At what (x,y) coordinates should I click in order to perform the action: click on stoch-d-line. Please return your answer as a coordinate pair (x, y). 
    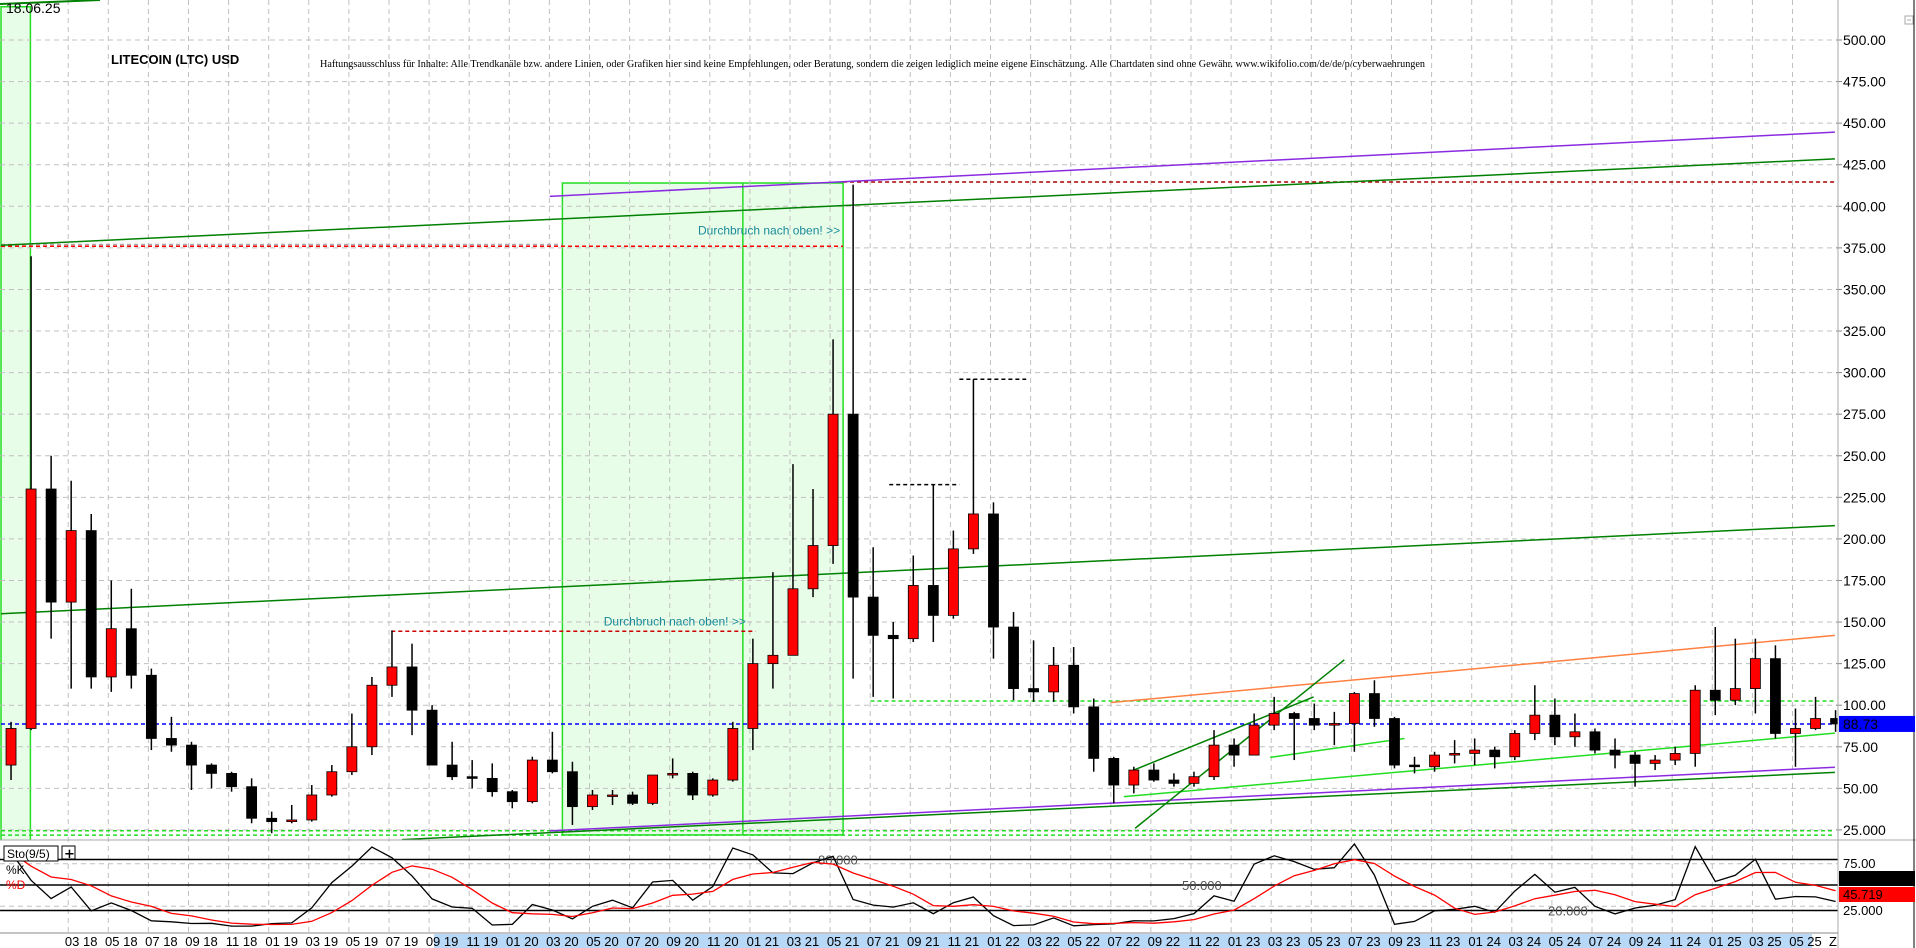
    Looking at the image, I should click on (923, 888).